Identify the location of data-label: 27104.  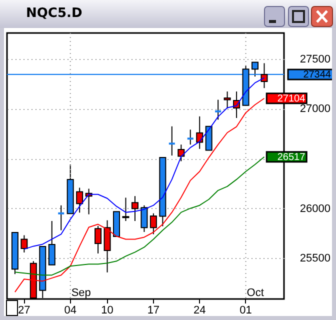
(291, 98).